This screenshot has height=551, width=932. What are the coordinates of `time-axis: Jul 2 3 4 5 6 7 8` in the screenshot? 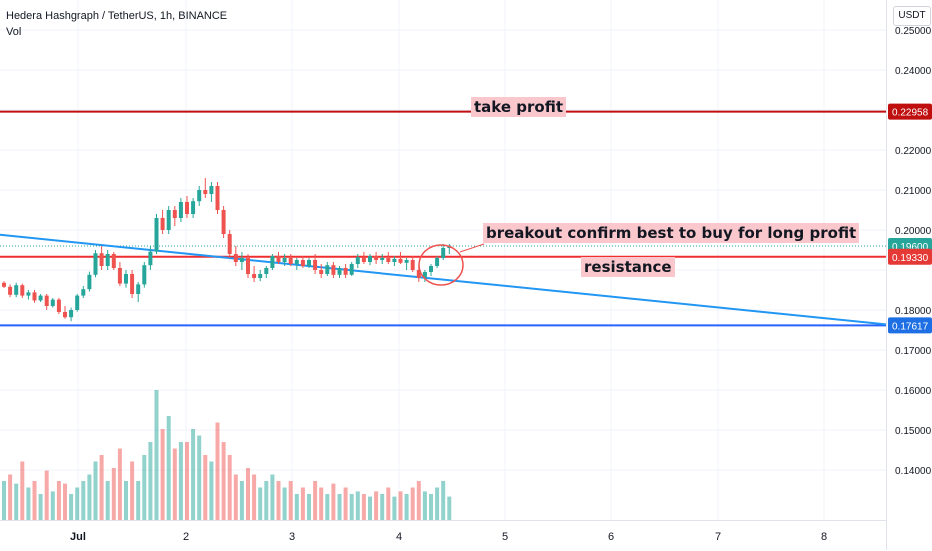 It's located at (443, 535).